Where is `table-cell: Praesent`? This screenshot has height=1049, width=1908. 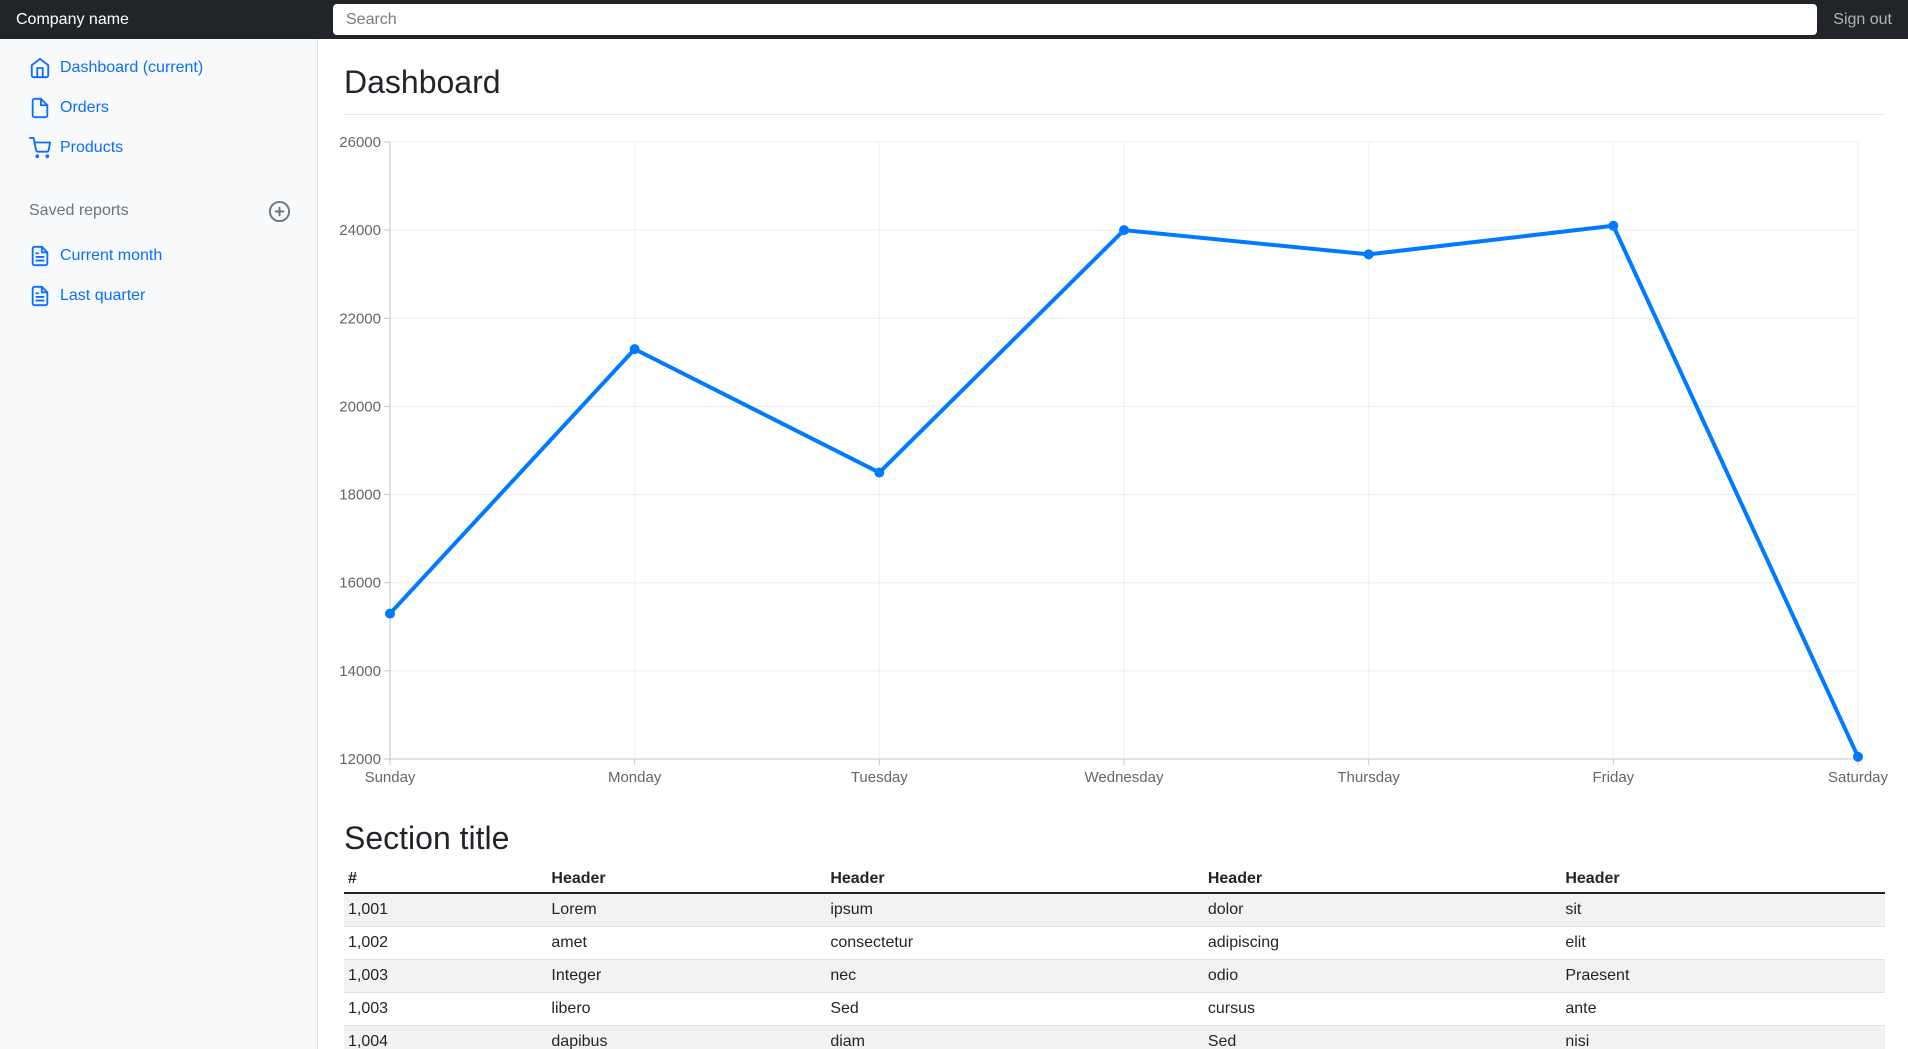
table-cell: Praesent is located at coordinates (1723, 976).